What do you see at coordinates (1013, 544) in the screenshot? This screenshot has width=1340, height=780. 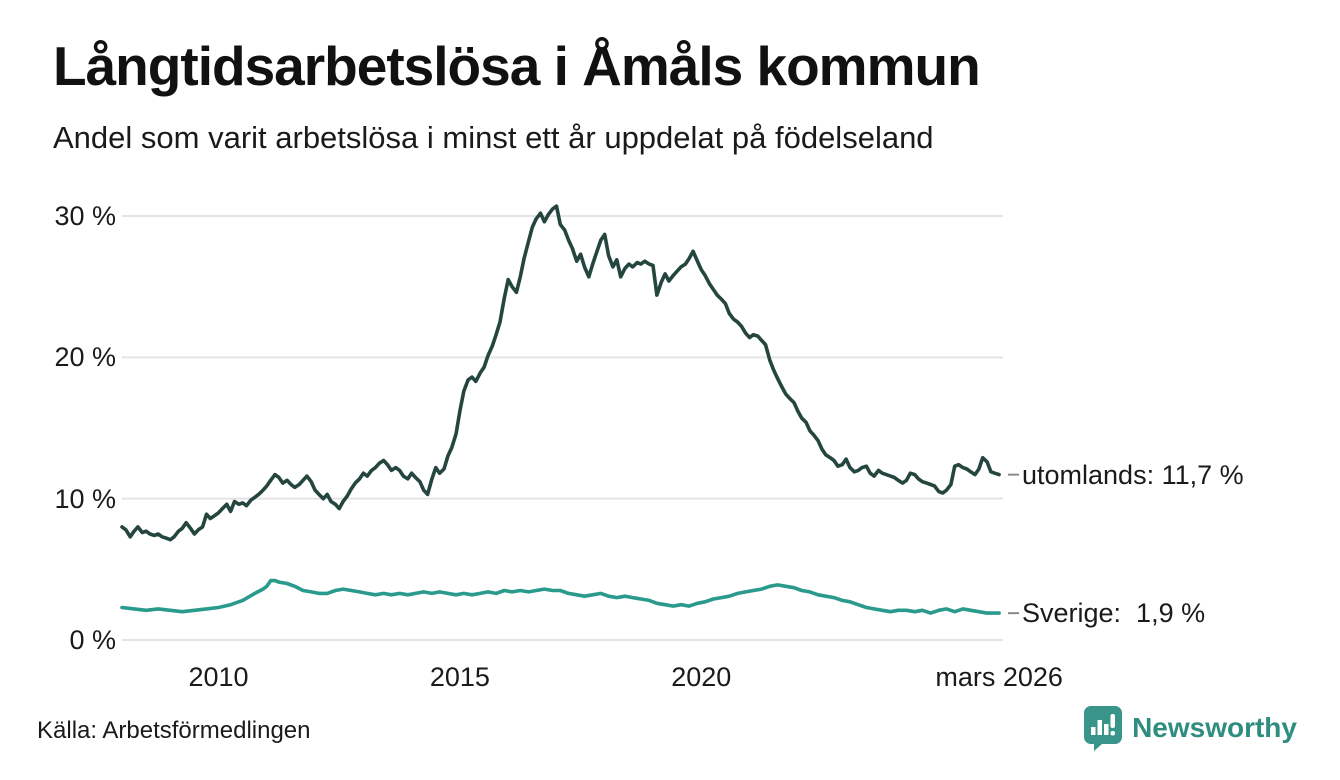 I see `label-connector-dashes` at bounding box center [1013, 544].